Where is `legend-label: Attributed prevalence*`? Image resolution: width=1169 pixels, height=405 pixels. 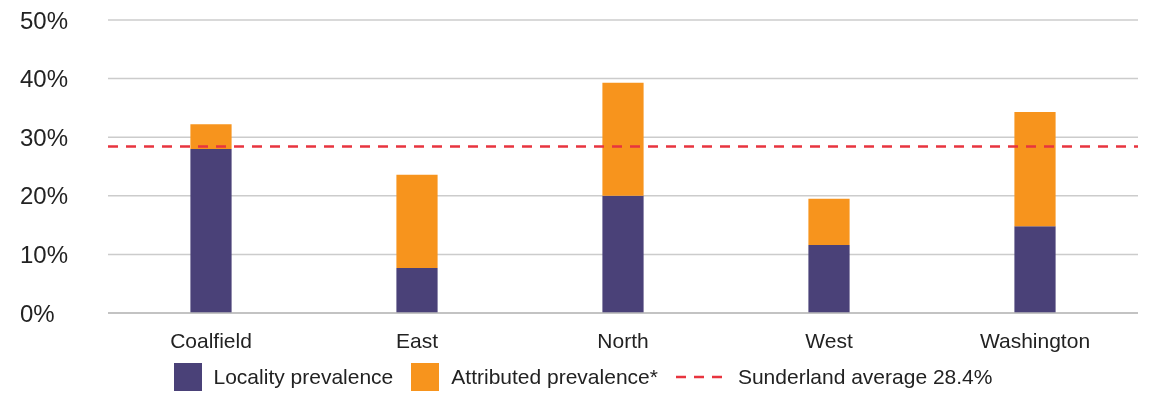
legend-label: Attributed prevalence* is located at coordinates (554, 377).